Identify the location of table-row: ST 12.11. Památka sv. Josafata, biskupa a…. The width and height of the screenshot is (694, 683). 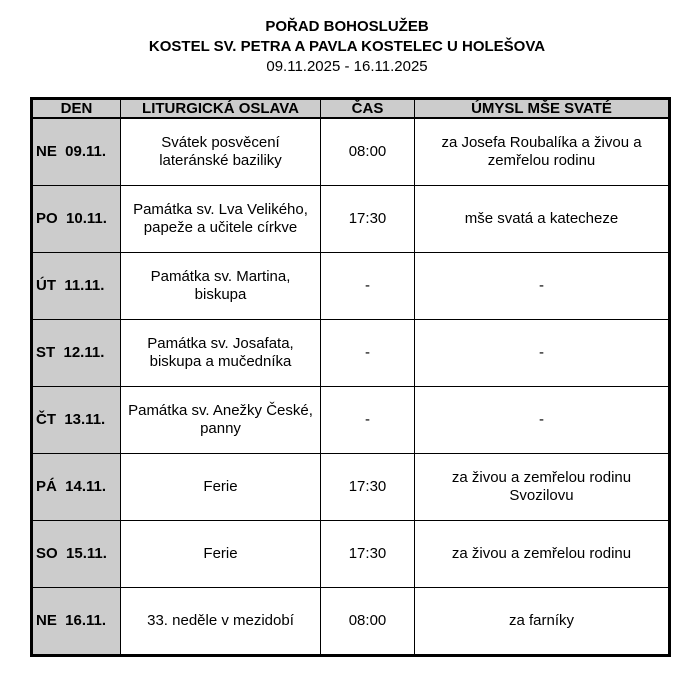
(350, 353).